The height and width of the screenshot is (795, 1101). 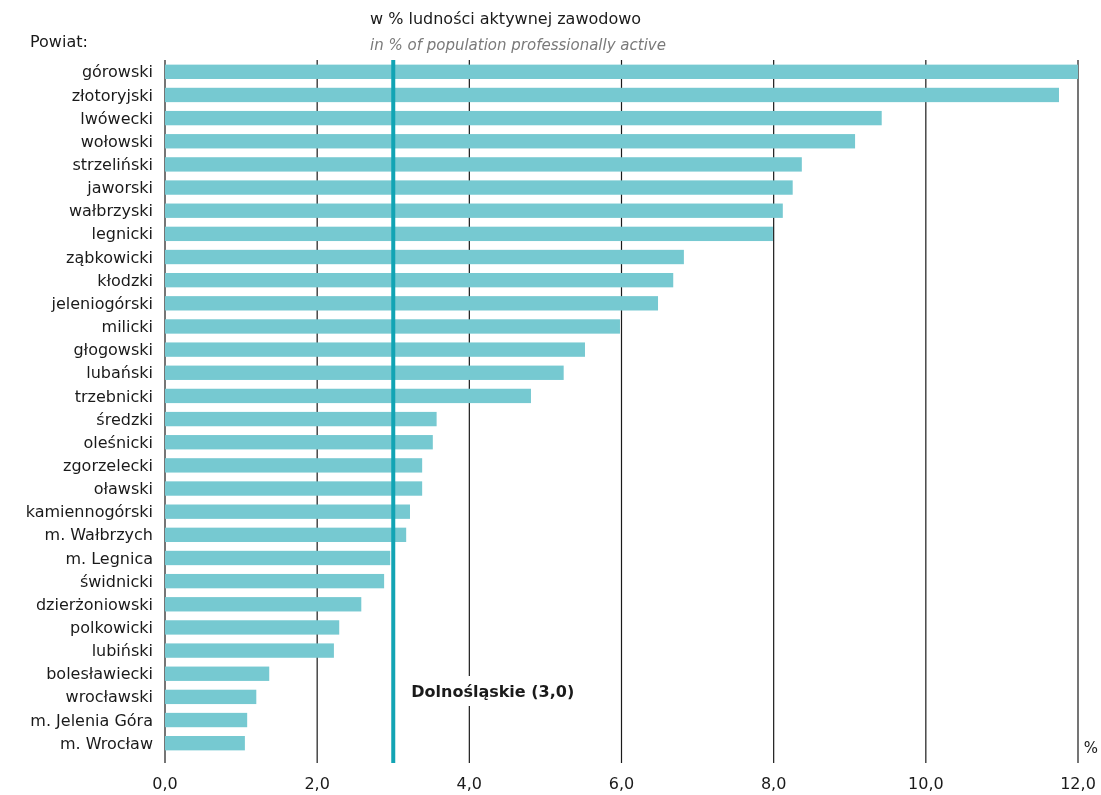 I want to click on y-tick-label: oleśnicki, so click(x=118, y=442).